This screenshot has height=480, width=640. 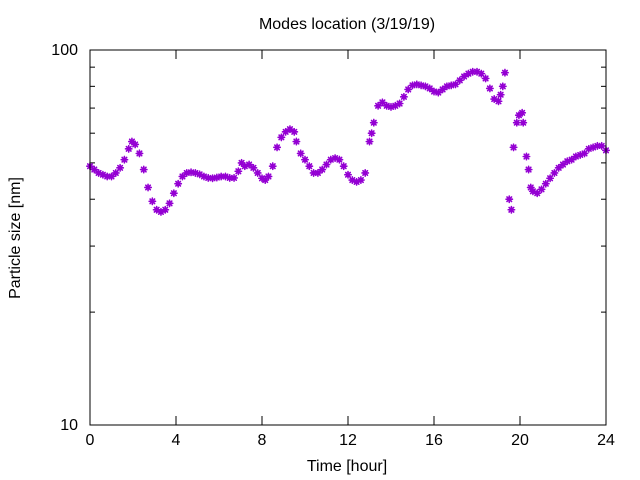 I want to click on x-tick-label: 16, so click(x=434, y=440).